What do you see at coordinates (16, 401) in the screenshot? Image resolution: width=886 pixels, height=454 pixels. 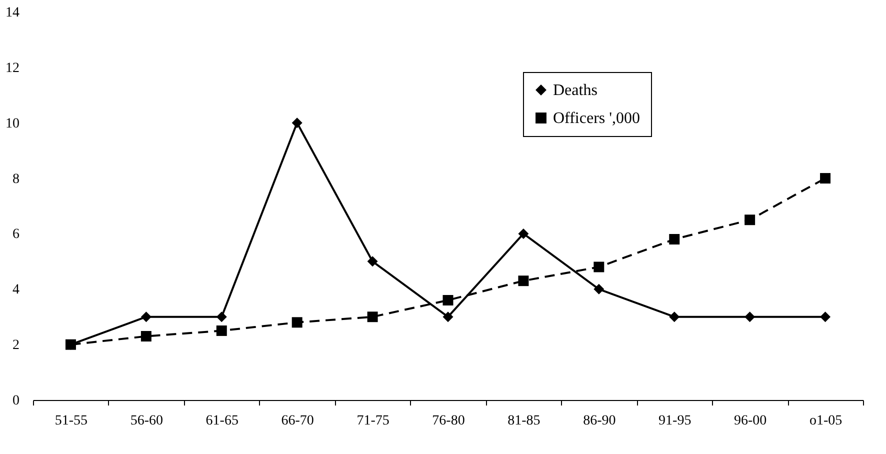 I see `y-tick-label: 0` at bounding box center [16, 401].